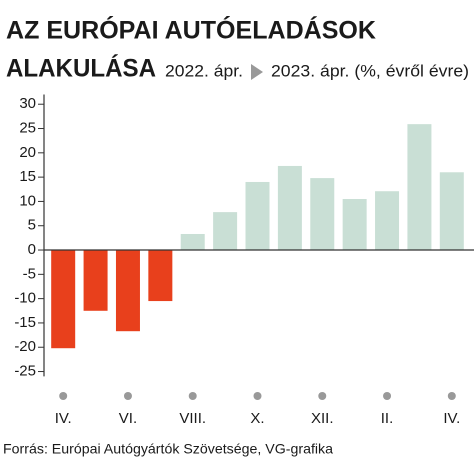 Image resolution: width=474 pixels, height=474 pixels. Describe the element at coordinates (32, 249) in the screenshot. I see `y-tick-label: 0` at that location.